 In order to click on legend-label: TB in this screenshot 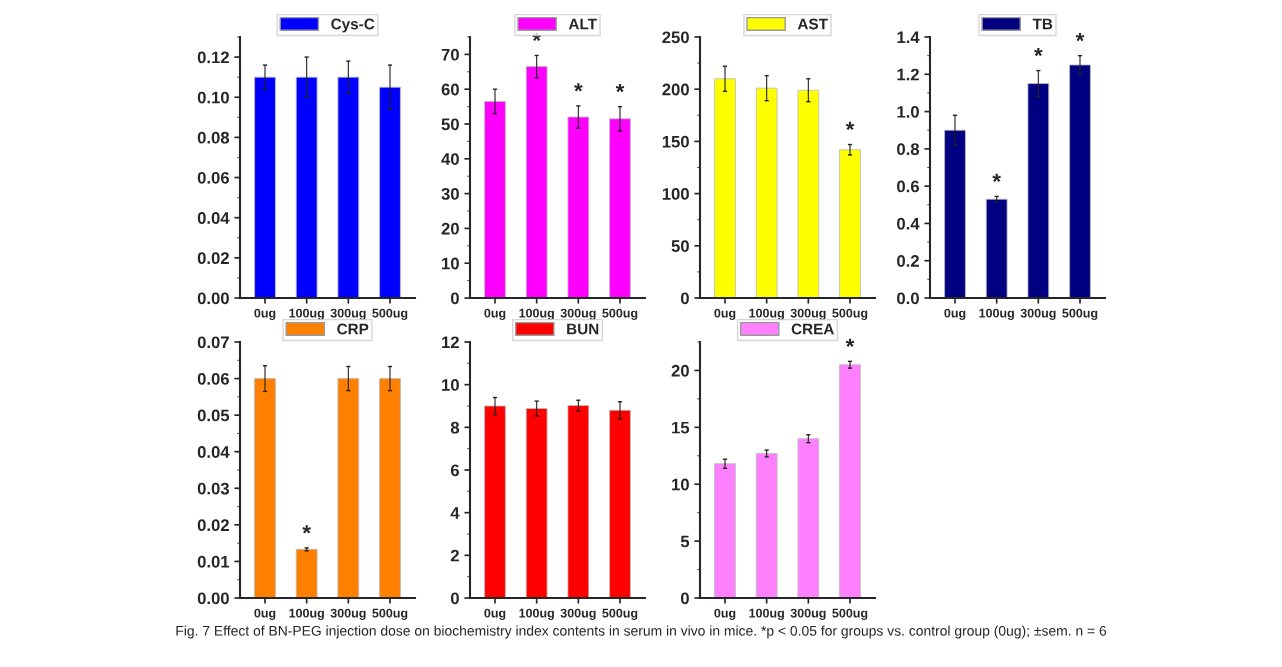, I will do `click(1042, 24)`.